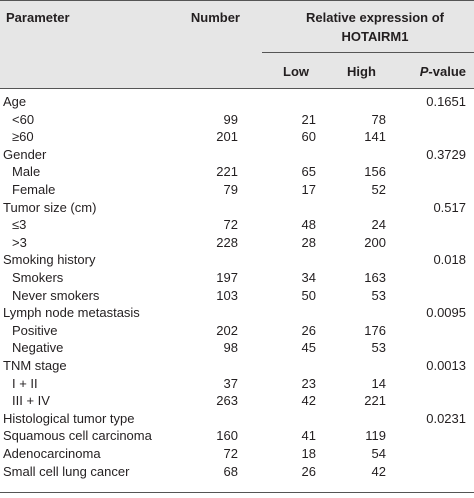  I want to click on row-number: 228, so click(227, 242).